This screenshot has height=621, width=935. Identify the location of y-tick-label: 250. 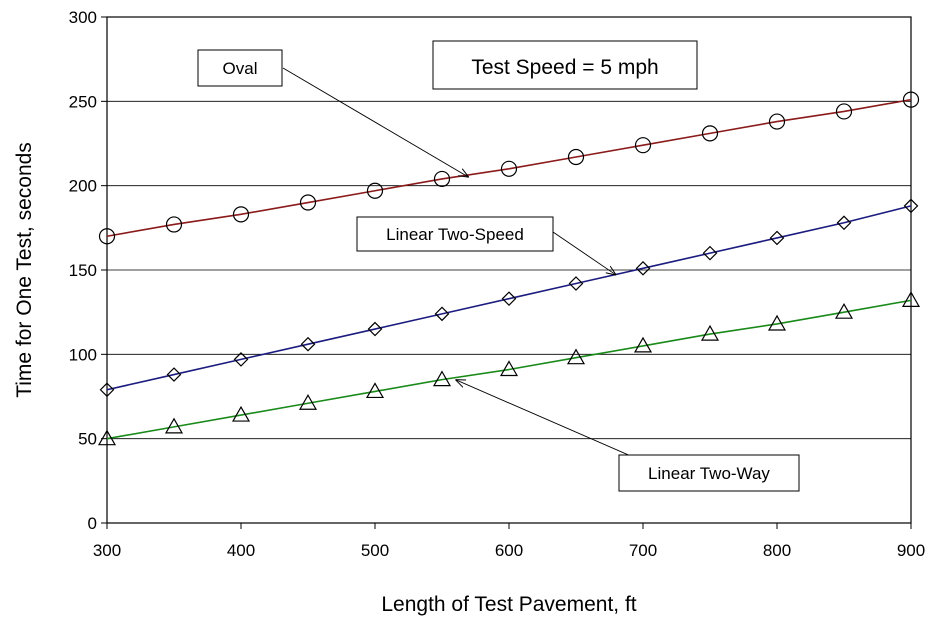
(83, 101).